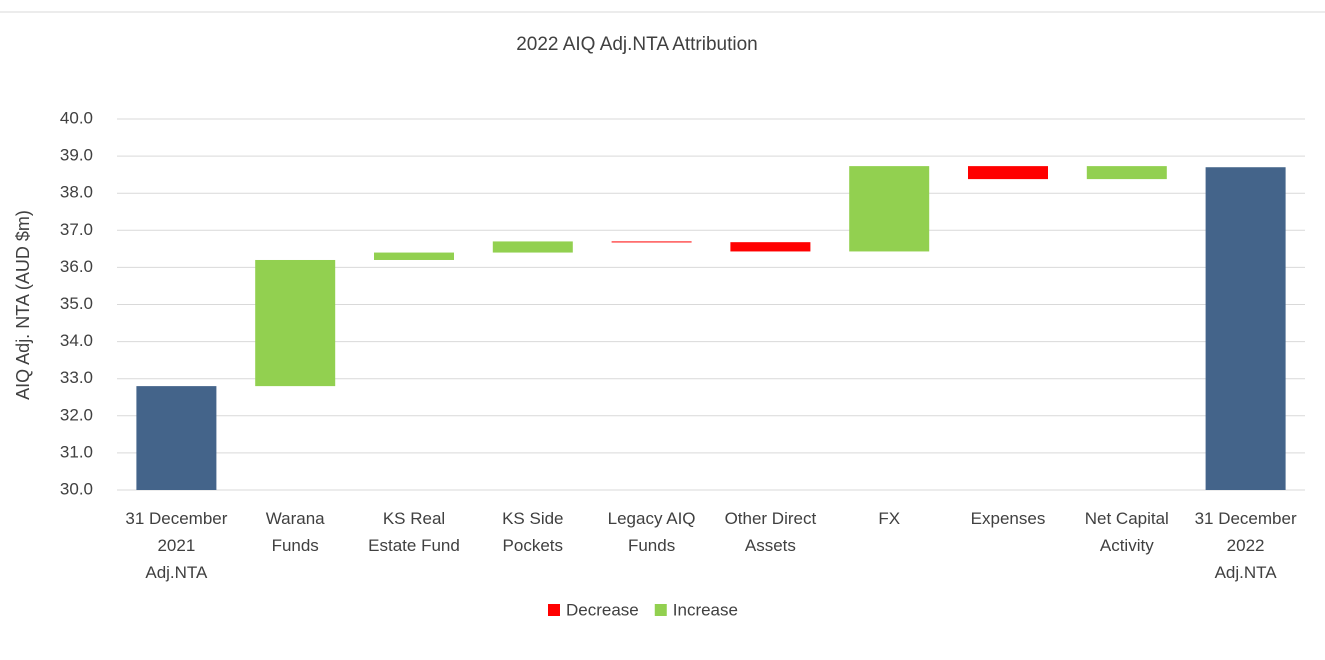  I want to click on y-tick-label: 33.0, so click(76, 377).